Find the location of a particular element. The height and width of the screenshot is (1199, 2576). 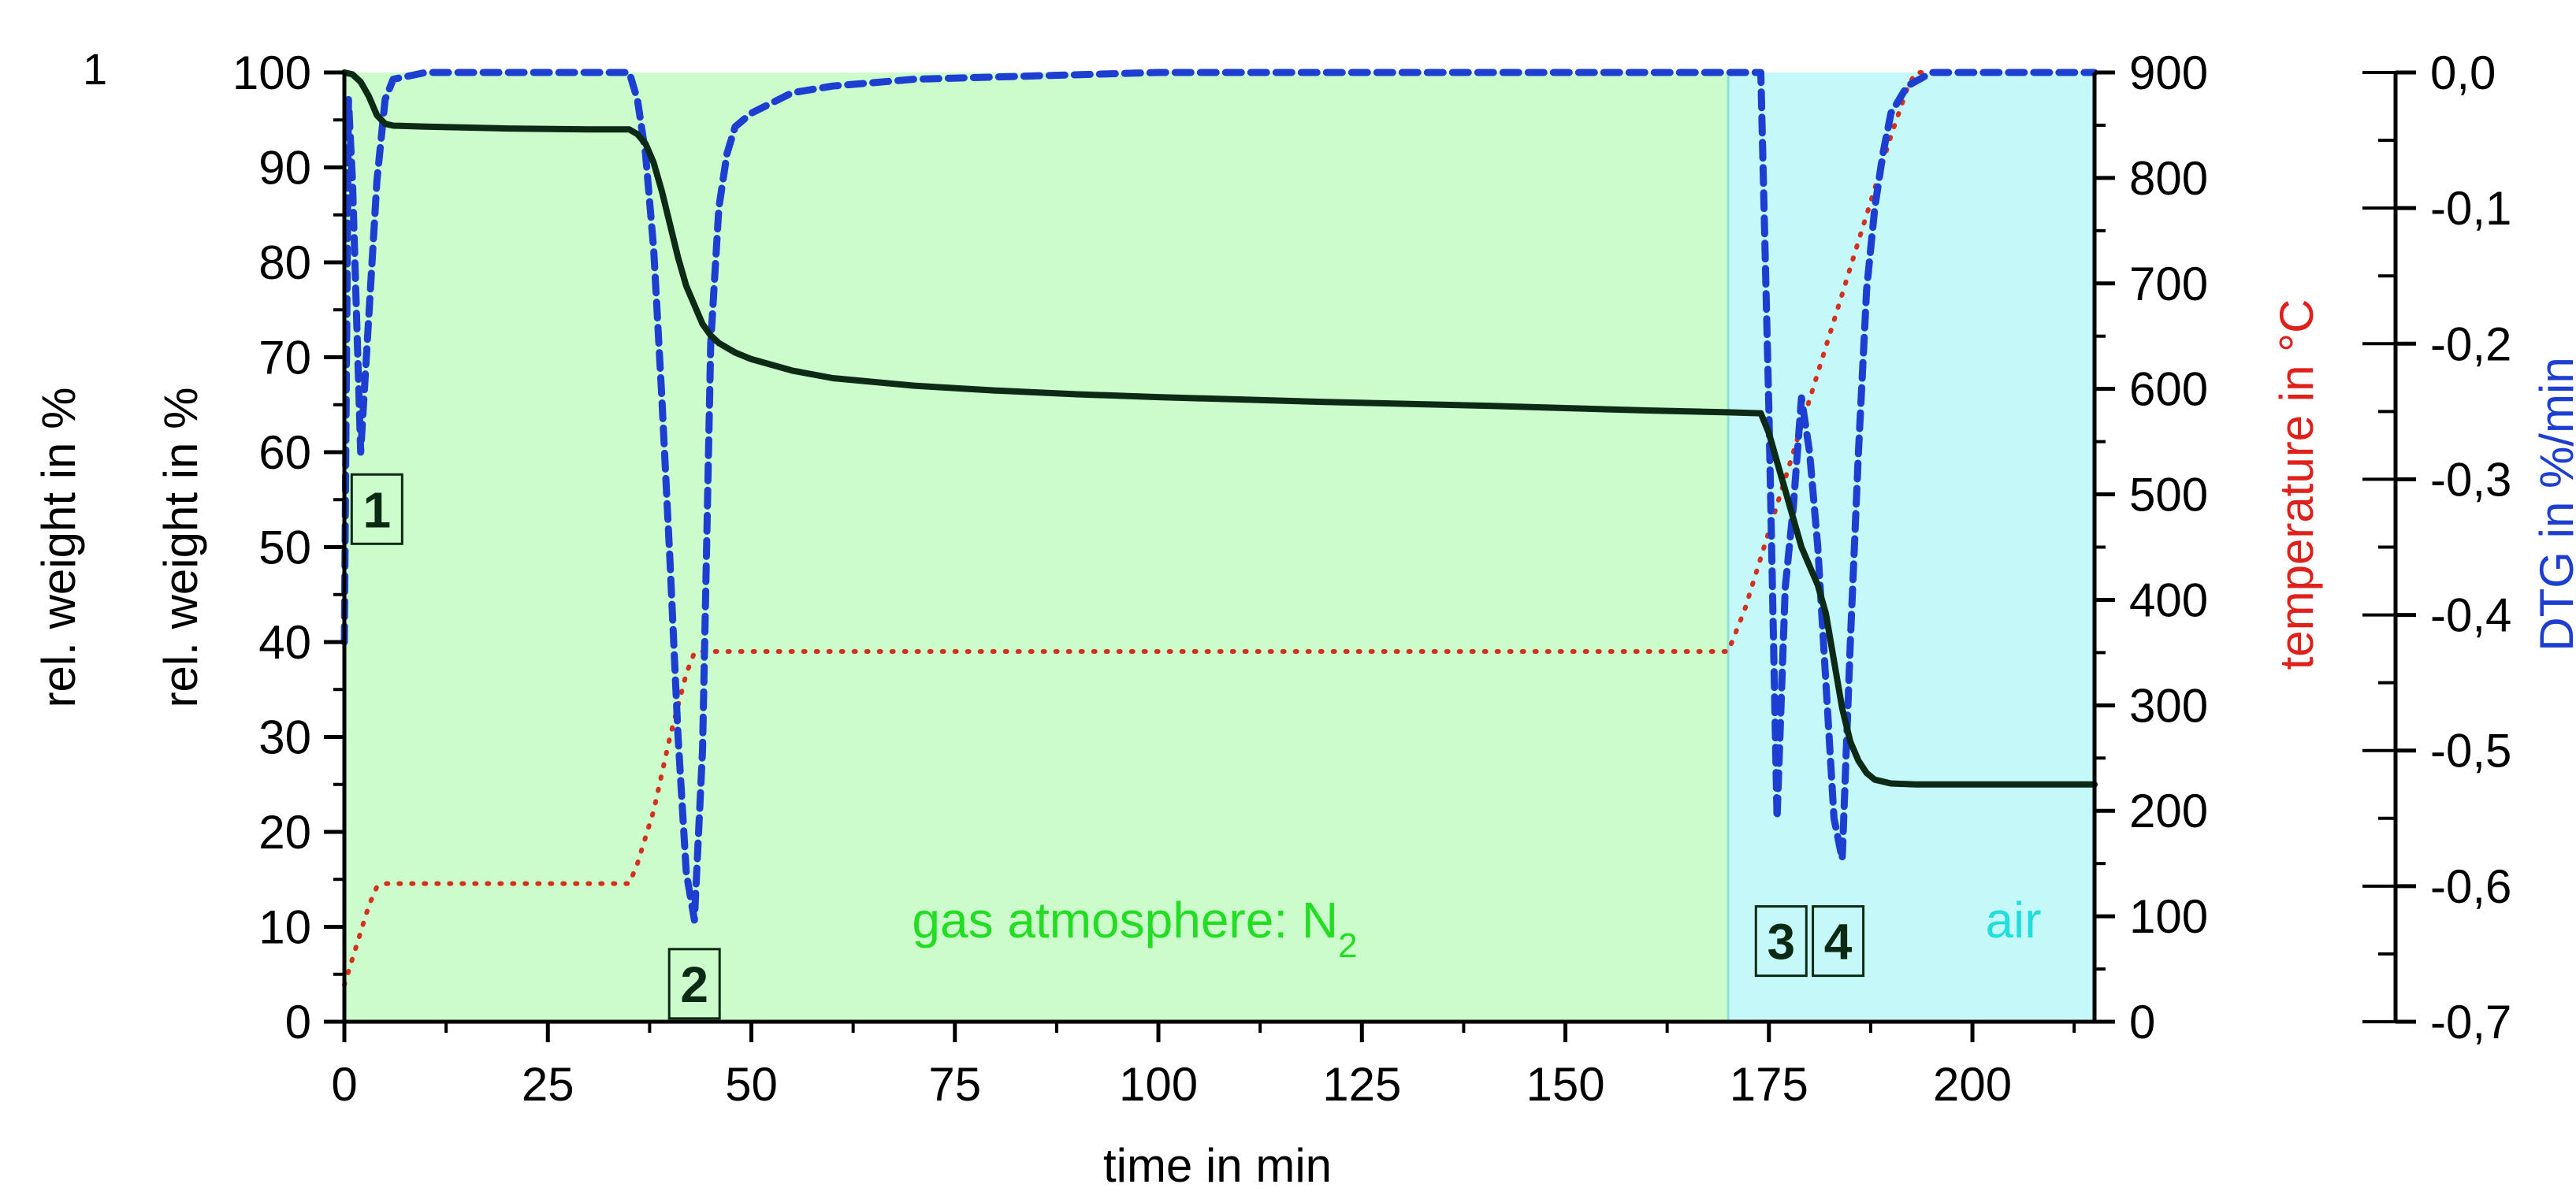

temperature-tick-label: 100 is located at coordinates (2168, 916).